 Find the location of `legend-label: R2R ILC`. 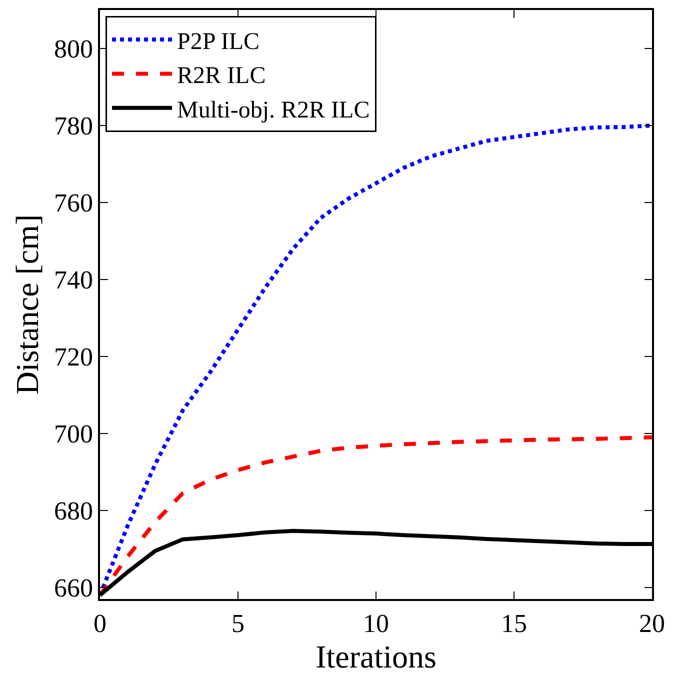

legend-label: R2R ILC is located at coordinates (221, 76).